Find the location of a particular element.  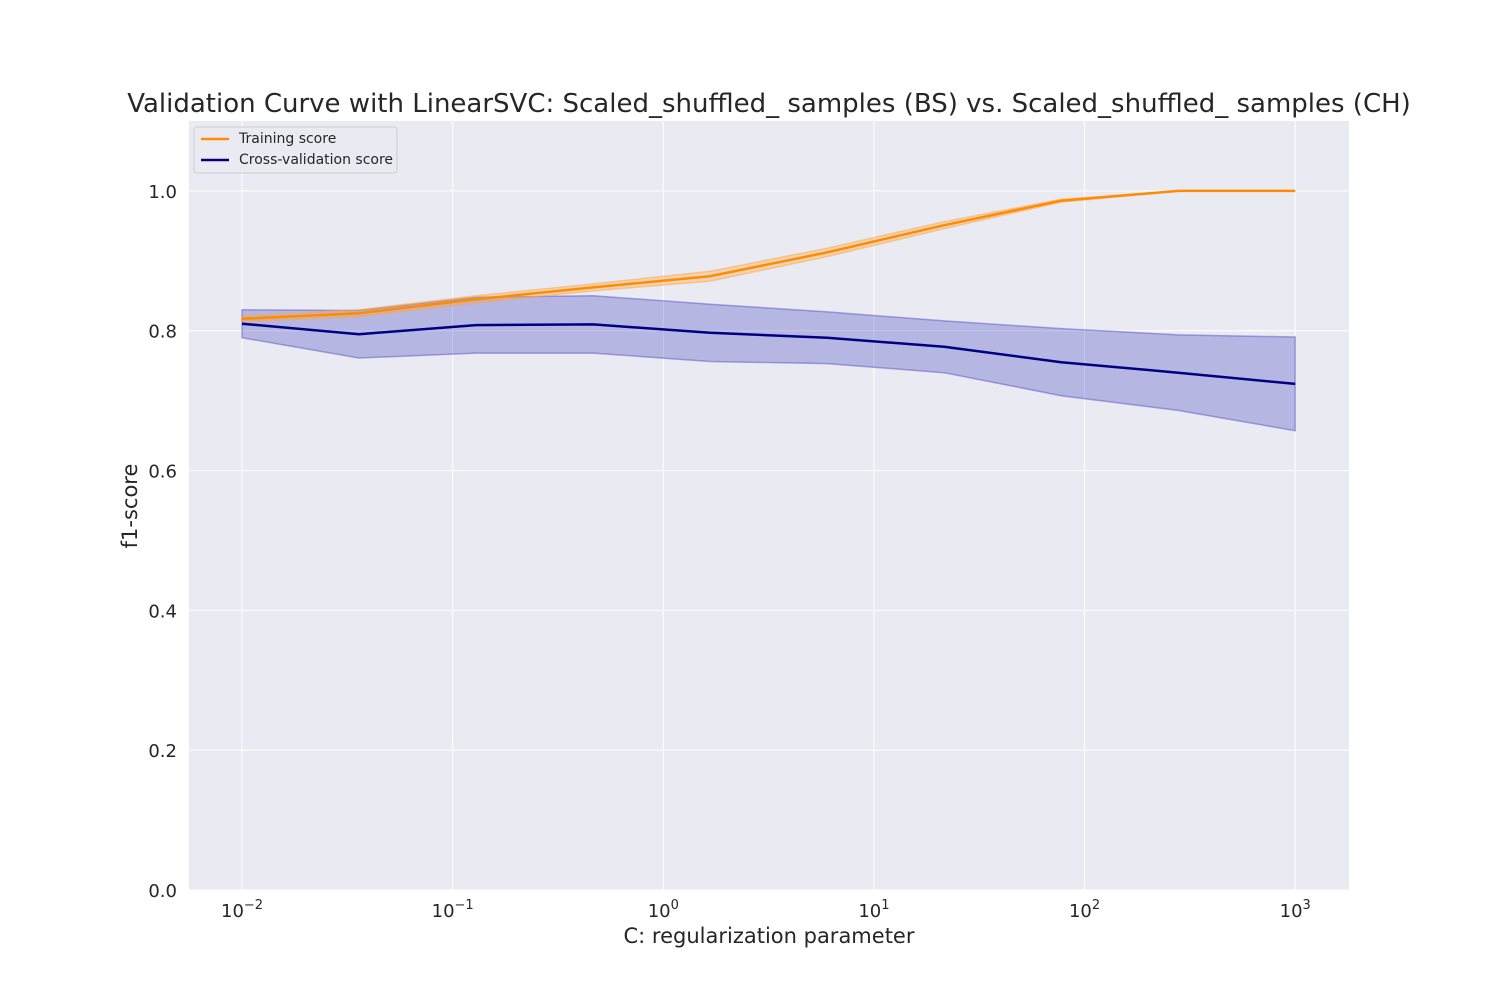

x-tick-label: 10¹ is located at coordinates (873, 910).